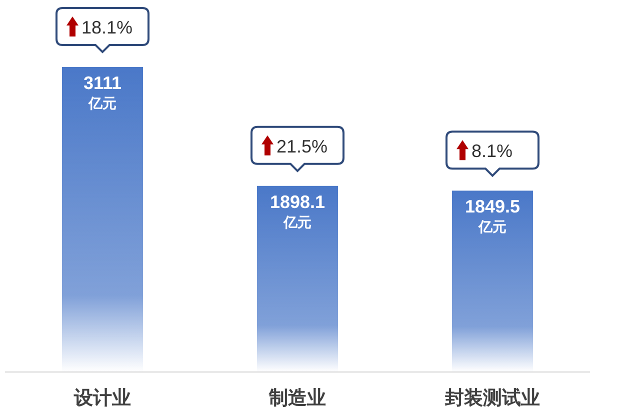  What do you see at coordinates (302, 146) in the screenshot?
I see `annotation: 21.5%` at bounding box center [302, 146].